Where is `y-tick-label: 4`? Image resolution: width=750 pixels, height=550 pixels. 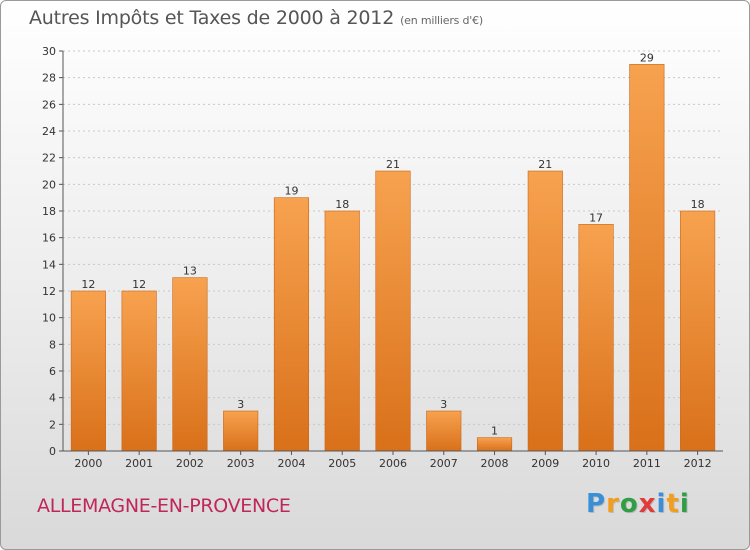 y-tick-label: 4 is located at coordinates (52, 398).